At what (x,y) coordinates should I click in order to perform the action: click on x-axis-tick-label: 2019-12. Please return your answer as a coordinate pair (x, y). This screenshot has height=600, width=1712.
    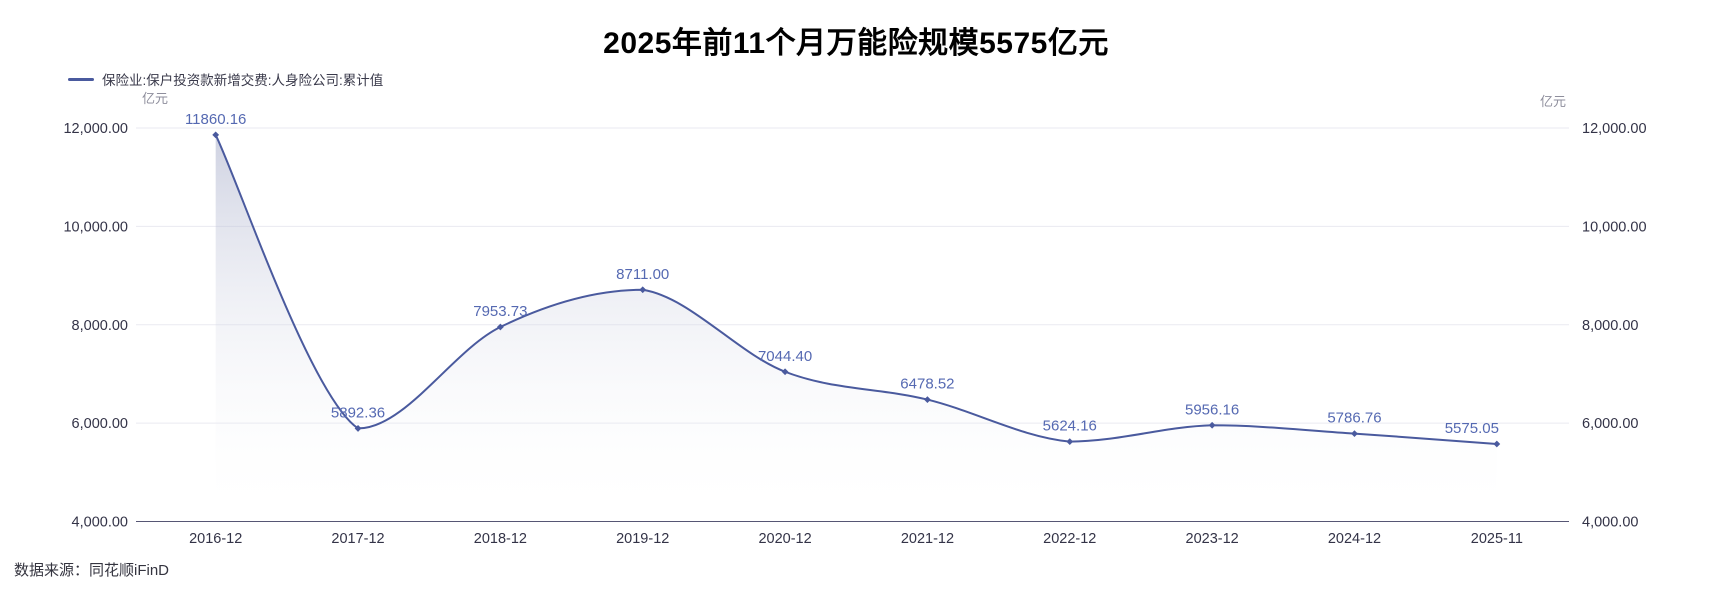
    Looking at the image, I should click on (642, 539).